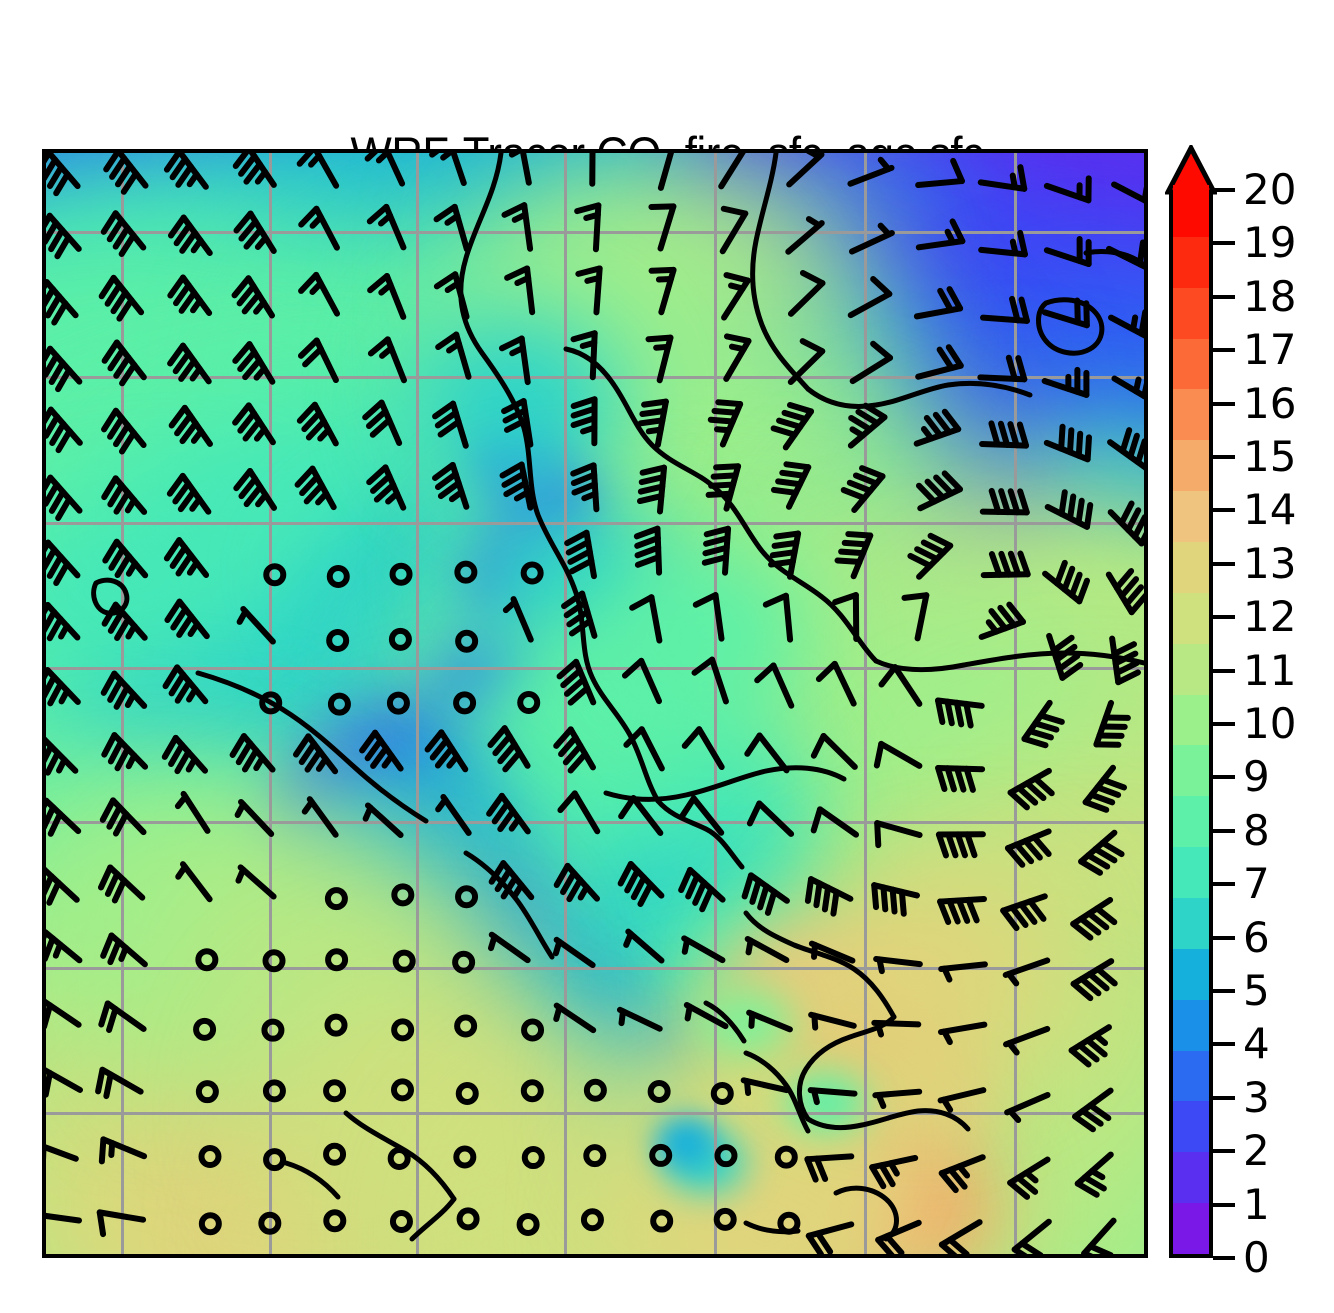  I want to click on colorbar, so click(1191, 721).